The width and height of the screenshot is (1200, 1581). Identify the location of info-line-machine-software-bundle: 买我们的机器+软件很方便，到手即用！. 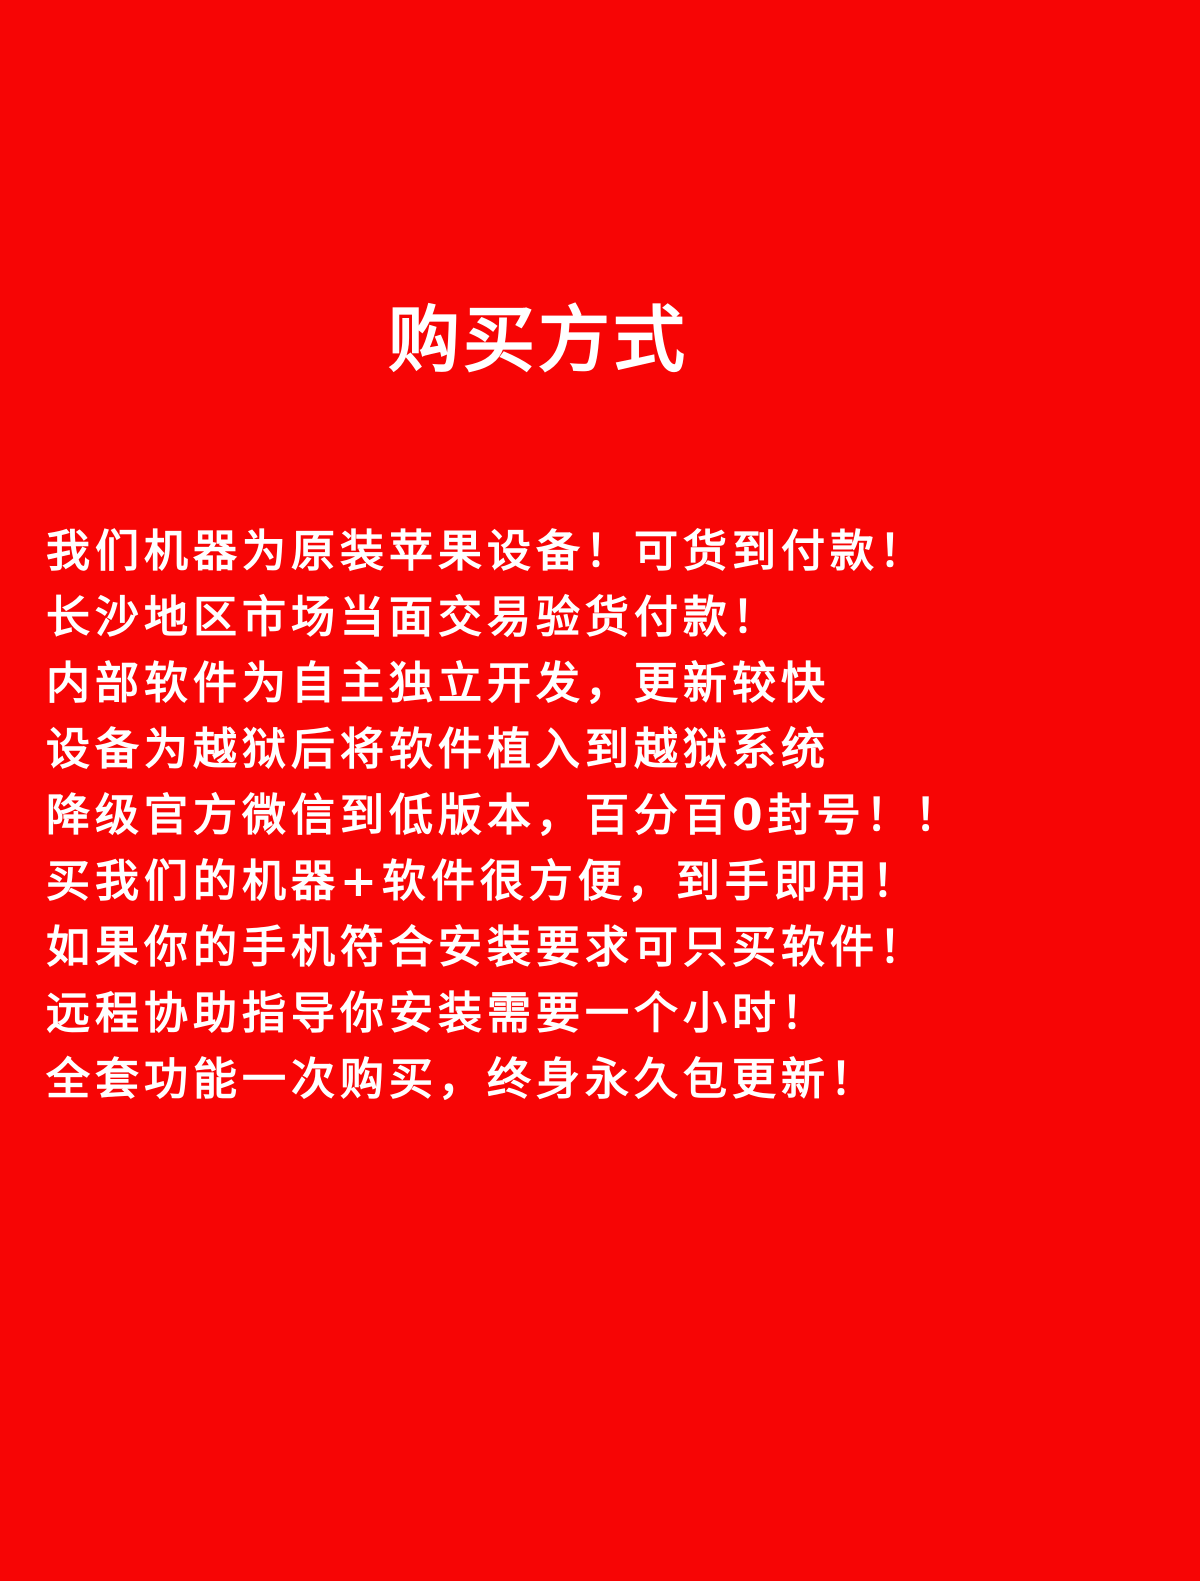
(483, 881).